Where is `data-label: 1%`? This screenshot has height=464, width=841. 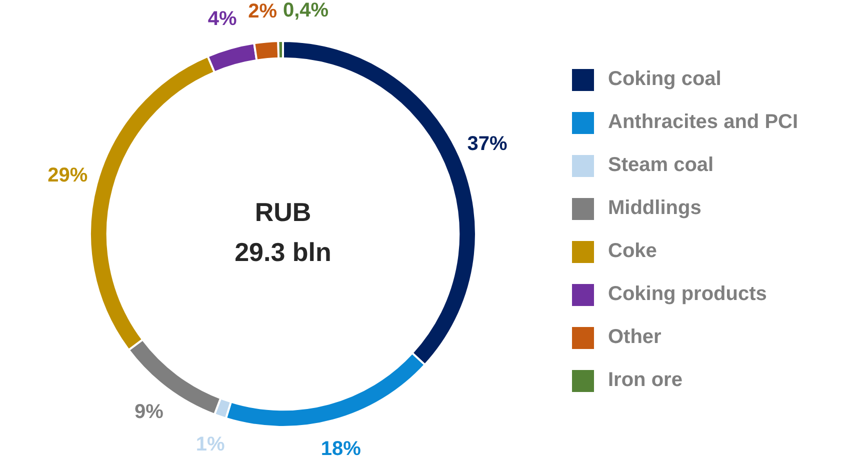
data-label: 1% is located at coordinates (211, 444).